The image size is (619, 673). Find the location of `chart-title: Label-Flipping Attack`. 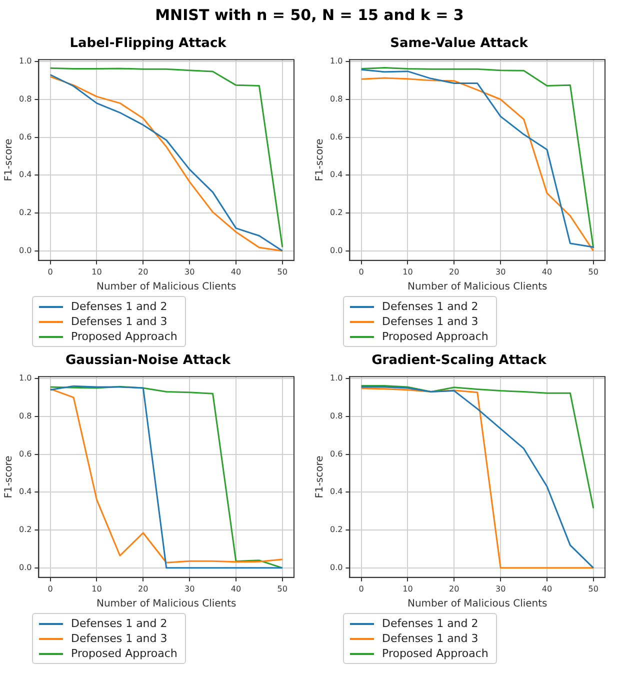

chart-title: Label-Flipping Attack is located at coordinates (148, 44).